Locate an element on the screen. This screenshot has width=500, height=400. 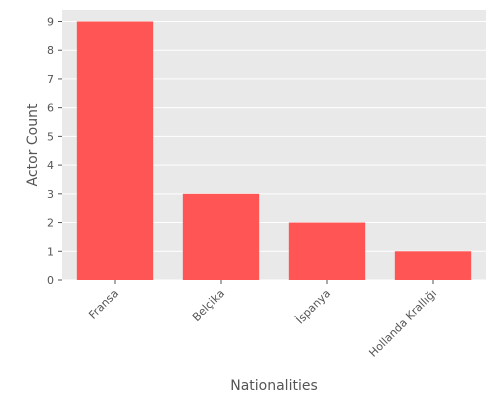
x-tick-label: Hollanda Krallığı is located at coordinates (402, 323).